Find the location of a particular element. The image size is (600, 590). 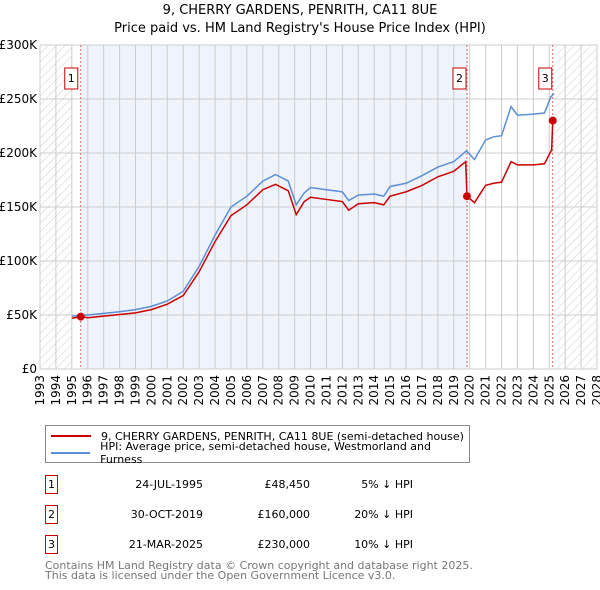

x-tick-label: 2017 is located at coordinates (422, 390).